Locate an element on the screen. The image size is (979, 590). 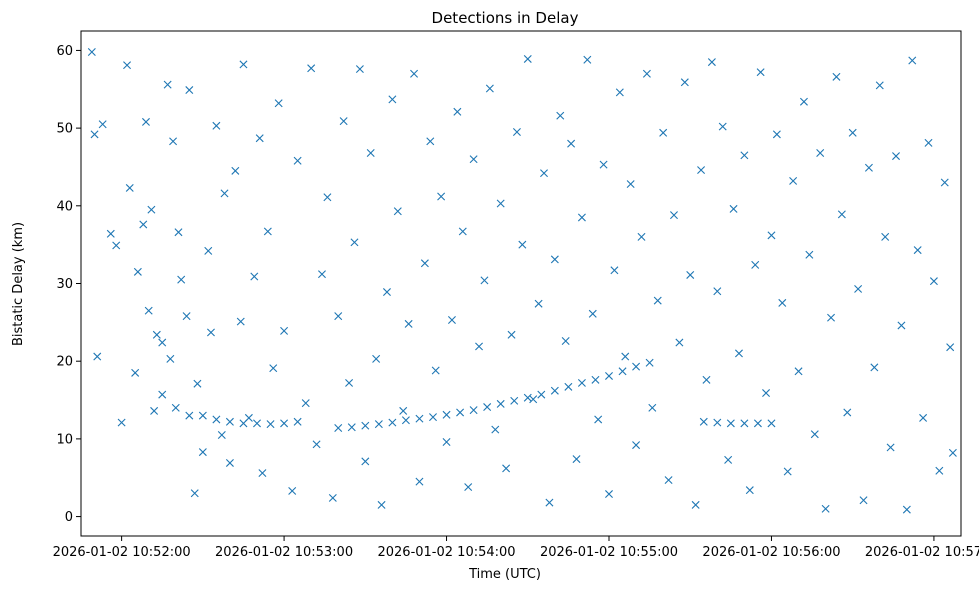
y-axis-label: Bistatic Delay (km) is located at coordinates (18, 284).